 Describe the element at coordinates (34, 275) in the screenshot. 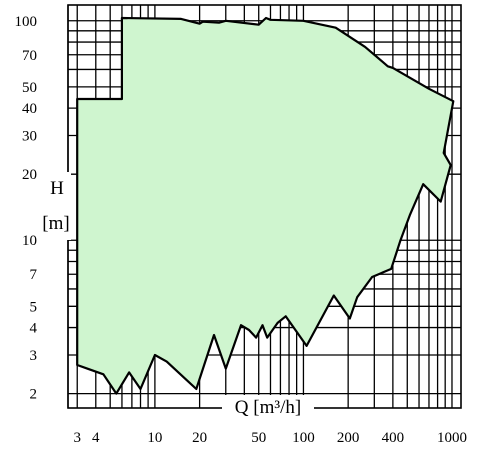

I see `y-tick-label: 7` at that location.